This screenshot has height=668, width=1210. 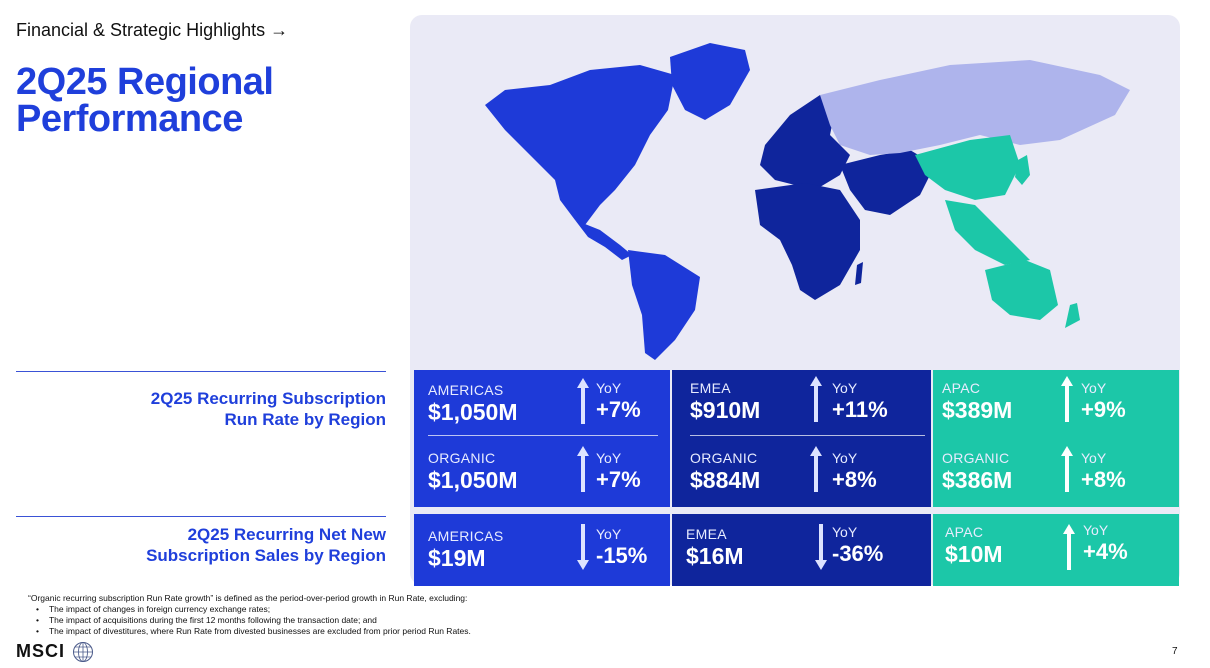 What do you see at coordinates (542, 550) in the screenshot?
I see `card-net-new-americas: AMERICAS $19M YoY -15%` at bounding box center [542, 550].